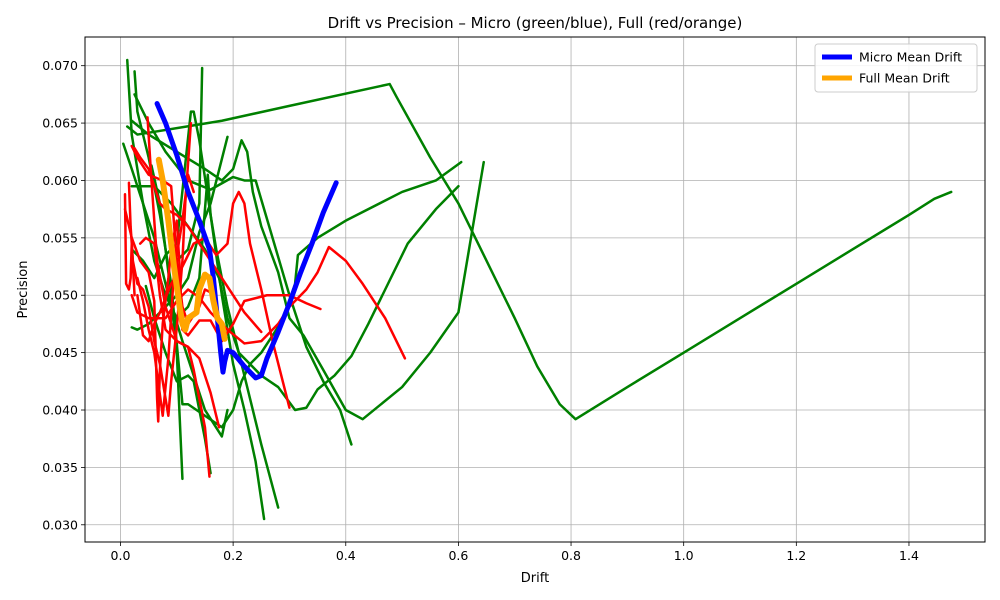  I want to click on y-tick-label: 0.035, so click(60, 467).